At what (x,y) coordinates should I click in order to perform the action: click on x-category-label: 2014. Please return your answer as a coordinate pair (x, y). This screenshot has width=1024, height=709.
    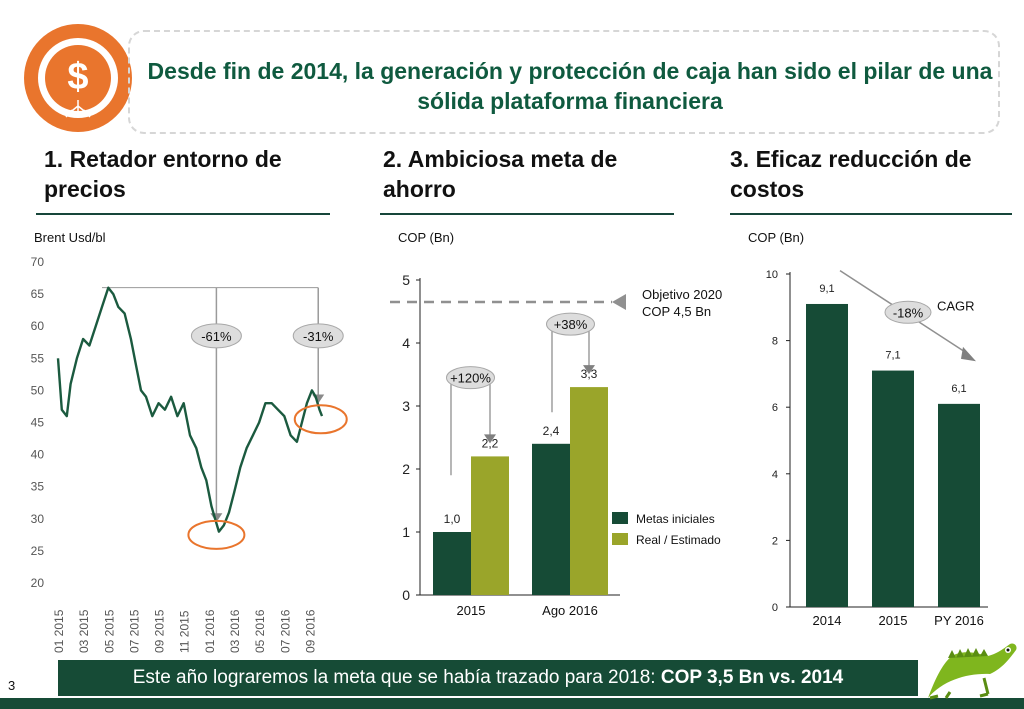
    Looking at the image, I should click on (827, 620).